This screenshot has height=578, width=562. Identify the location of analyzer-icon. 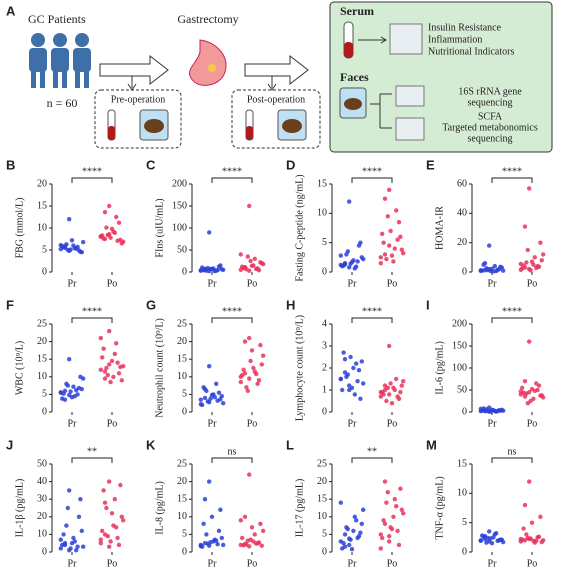
(406, 39).